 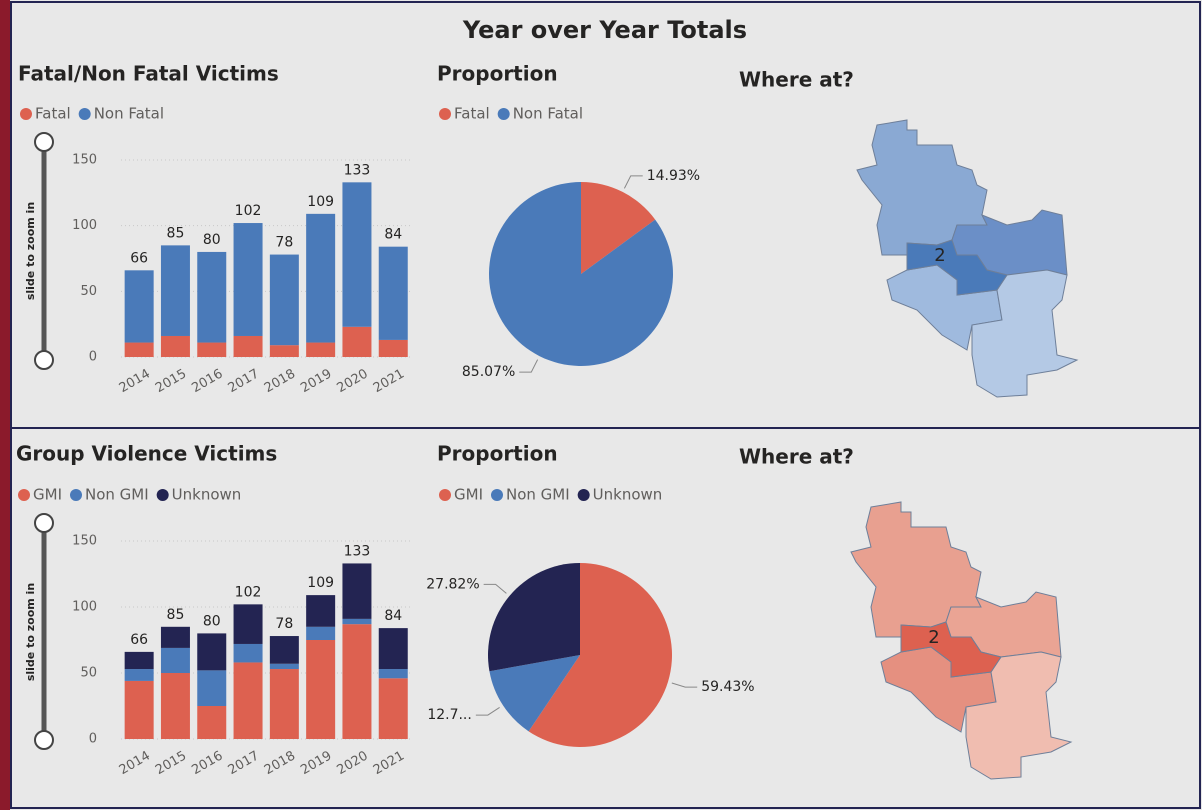 What do you see at coordinates (497, 454) in the screenshot?
I see `chart-title: Proportion` at bounding box center [497, 454].